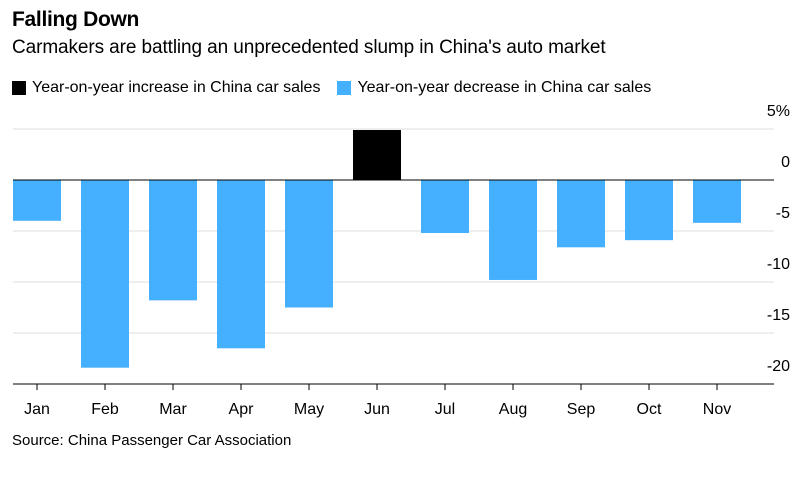 This screenshot has height=487, width=800. I want to click on bar-aug, so click(513, 230).